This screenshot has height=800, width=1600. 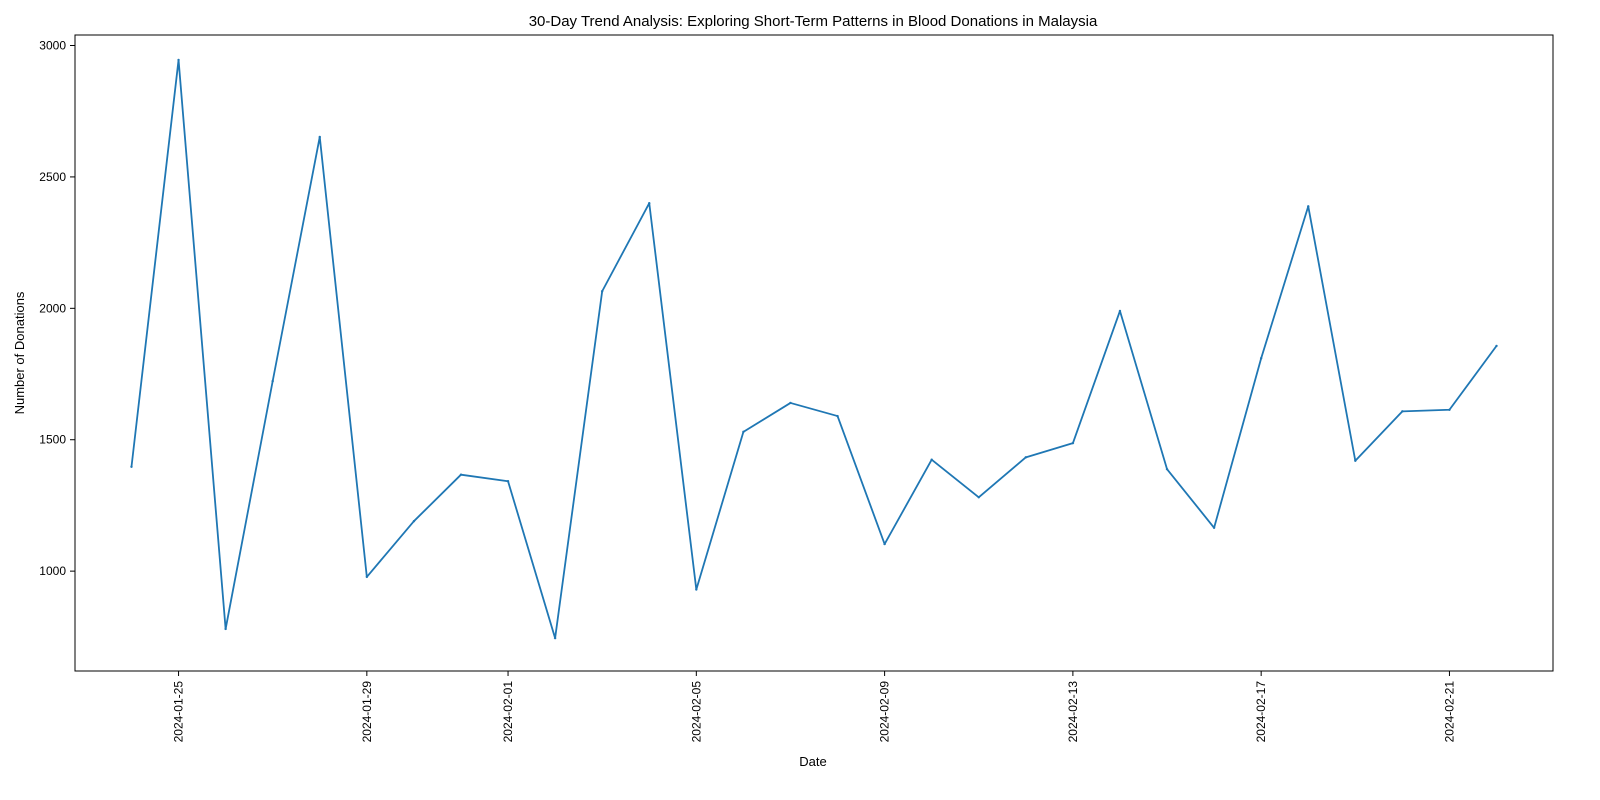 What do you see at coordinates (367, 712) in the screenshot?
I see `x-tick-label: 2024-01-29` at bounding box center [367, 712].